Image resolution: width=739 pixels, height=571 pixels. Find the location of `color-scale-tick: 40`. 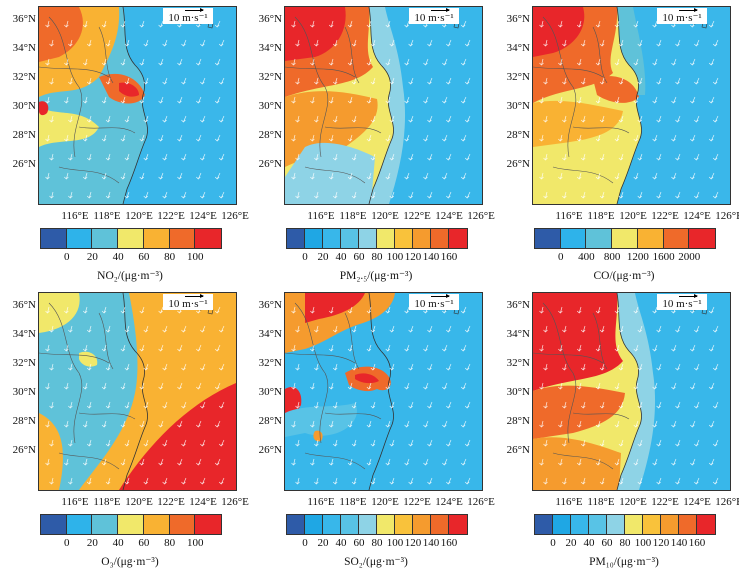

color-scale-tick: 40 is located at coordinates (118, 543).